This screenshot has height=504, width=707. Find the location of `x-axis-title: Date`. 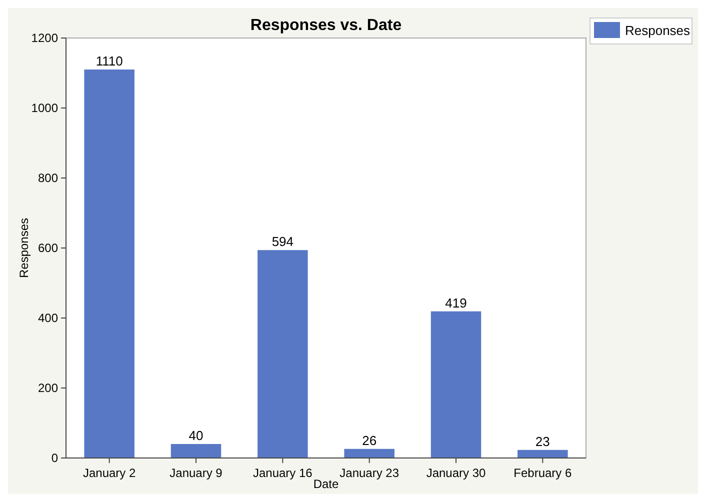

x-axis-title: Date is located at coordinates (326, 484).